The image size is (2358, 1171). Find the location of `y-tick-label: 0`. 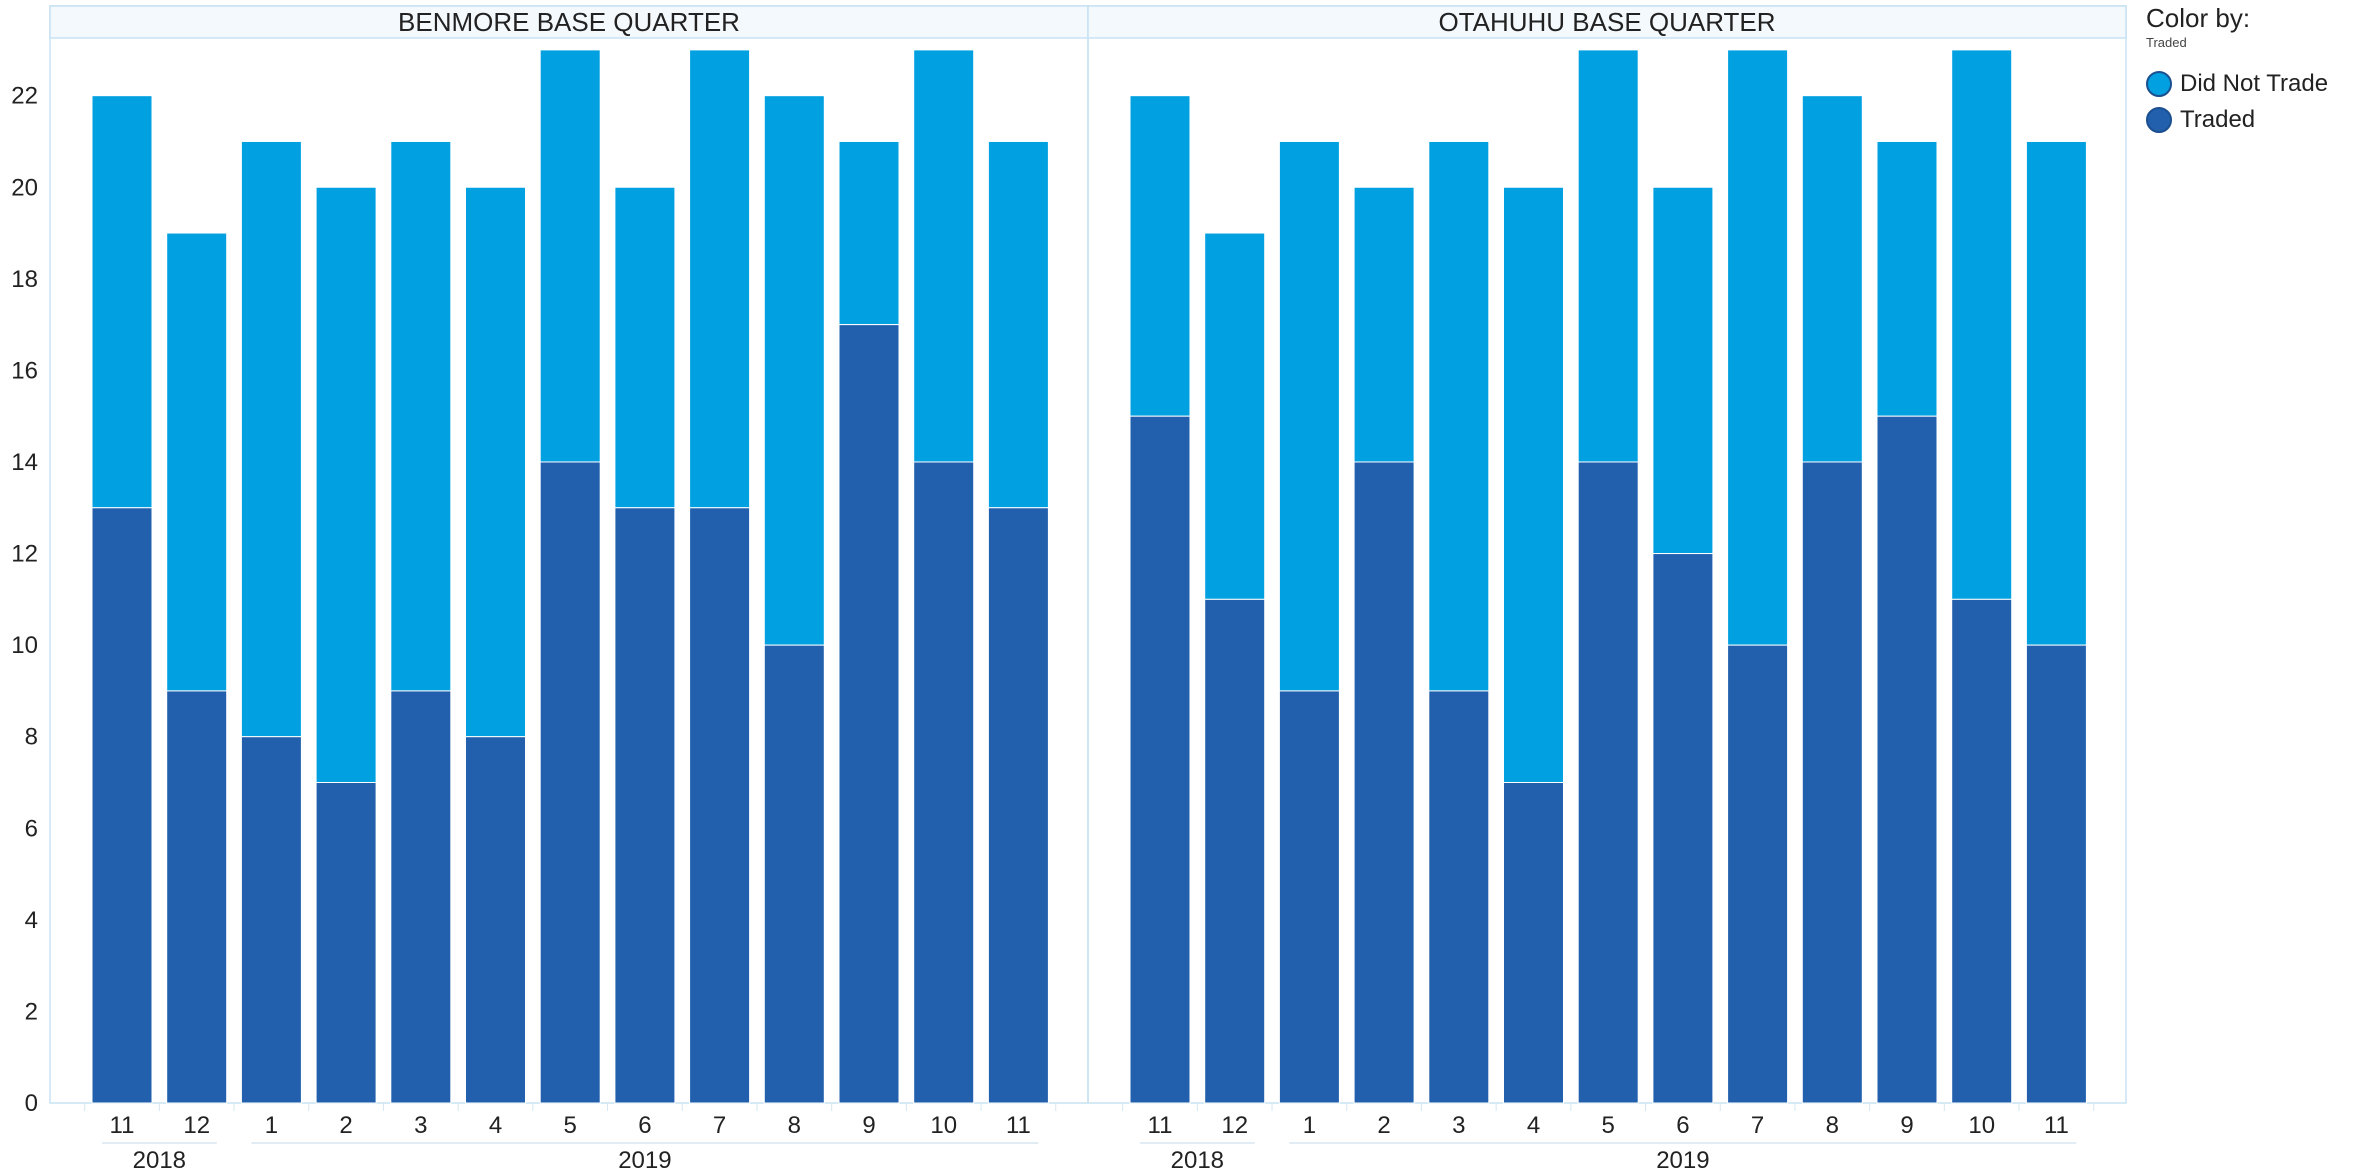

y-tick-label: 0 is located at coordinates (31, 1103).